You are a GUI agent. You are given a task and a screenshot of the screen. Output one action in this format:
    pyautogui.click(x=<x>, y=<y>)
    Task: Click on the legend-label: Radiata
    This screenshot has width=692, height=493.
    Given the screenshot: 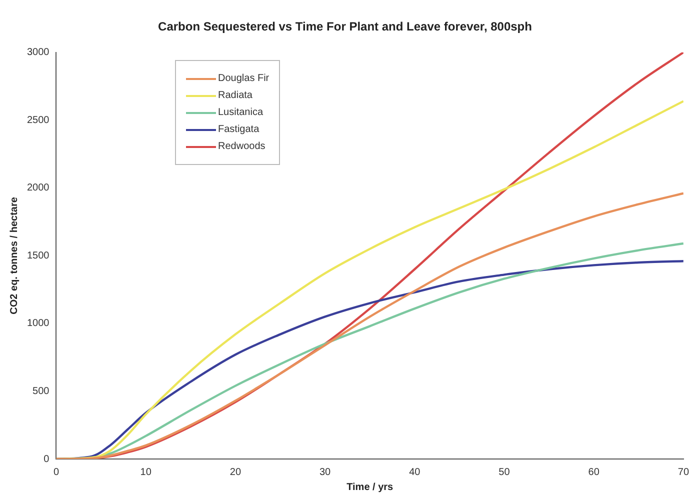 What is the action you would take?
    pyautogui.click(x=235, y=95)
    